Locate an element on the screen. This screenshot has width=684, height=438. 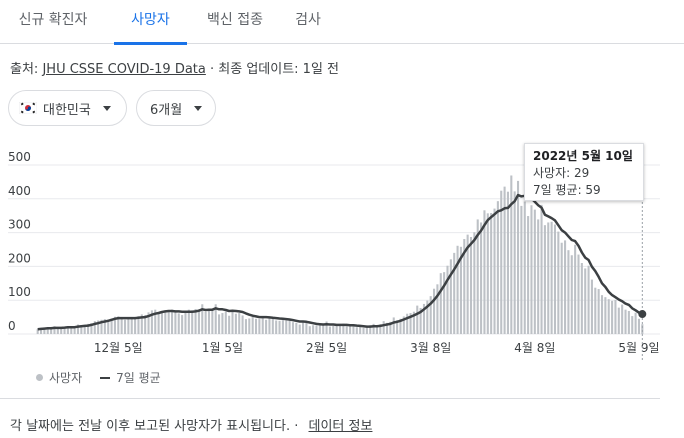
y-tick-label: 0 is located at coordinates (12, 326).